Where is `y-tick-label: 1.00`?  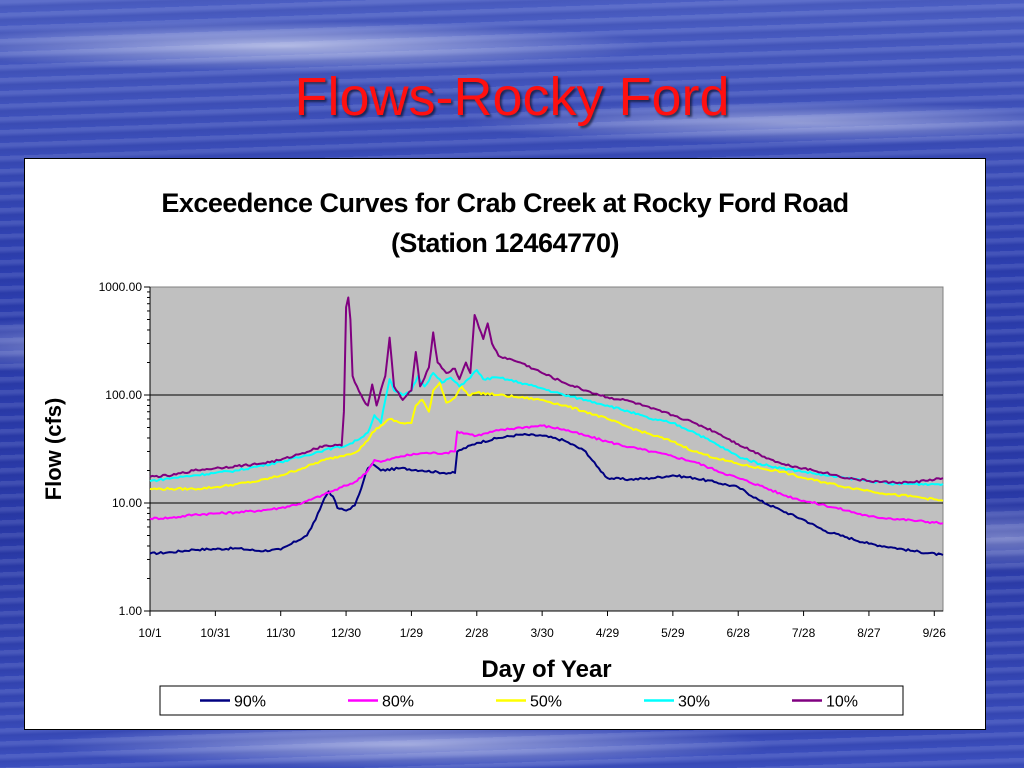 y-tick-label: 1.00 is located at coordinates (131, 611).